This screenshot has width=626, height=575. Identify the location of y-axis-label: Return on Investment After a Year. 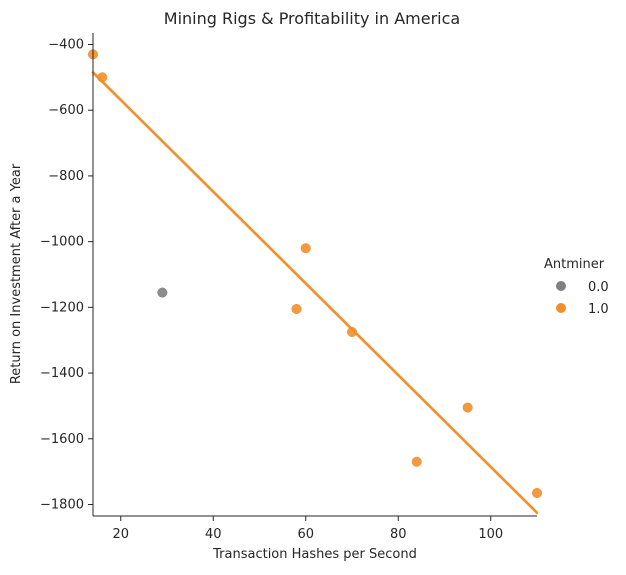
(16, 273).